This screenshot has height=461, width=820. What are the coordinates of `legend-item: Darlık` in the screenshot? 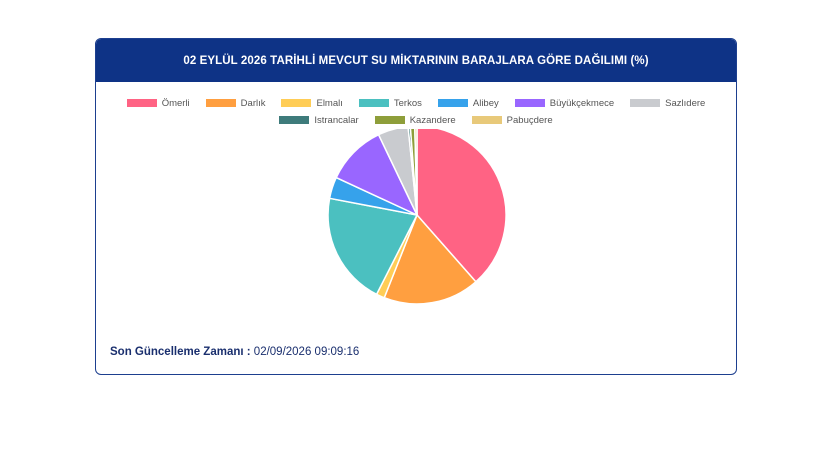 It's located at (235, 103).